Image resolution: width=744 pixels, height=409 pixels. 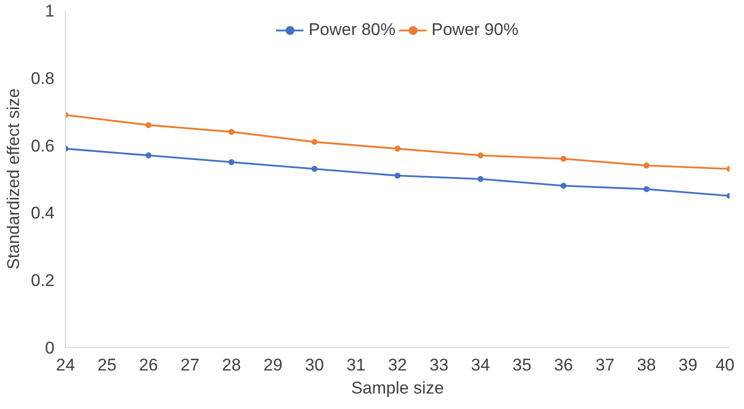 What do you see at coordinates (231, 365) in the screenshot?
I see `x-tick-label: 28` at bounding box center [231, 365].